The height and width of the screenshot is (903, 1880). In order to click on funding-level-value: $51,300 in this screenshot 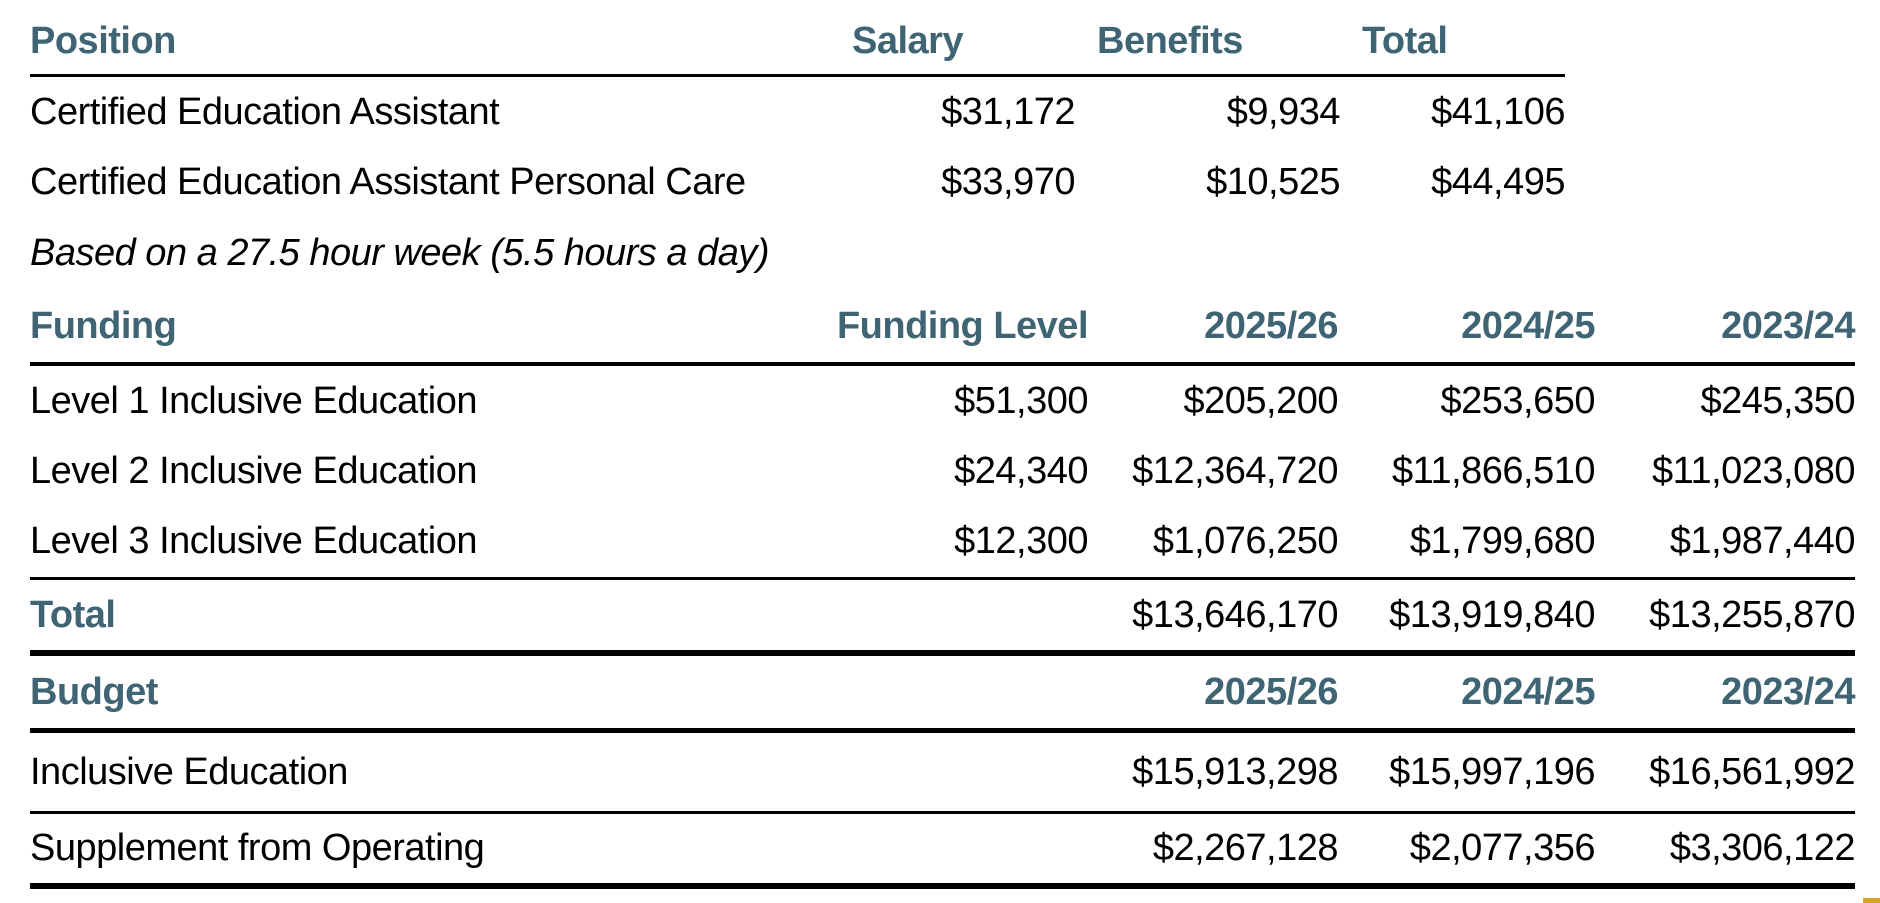, I will do `click(1021, 400)`.